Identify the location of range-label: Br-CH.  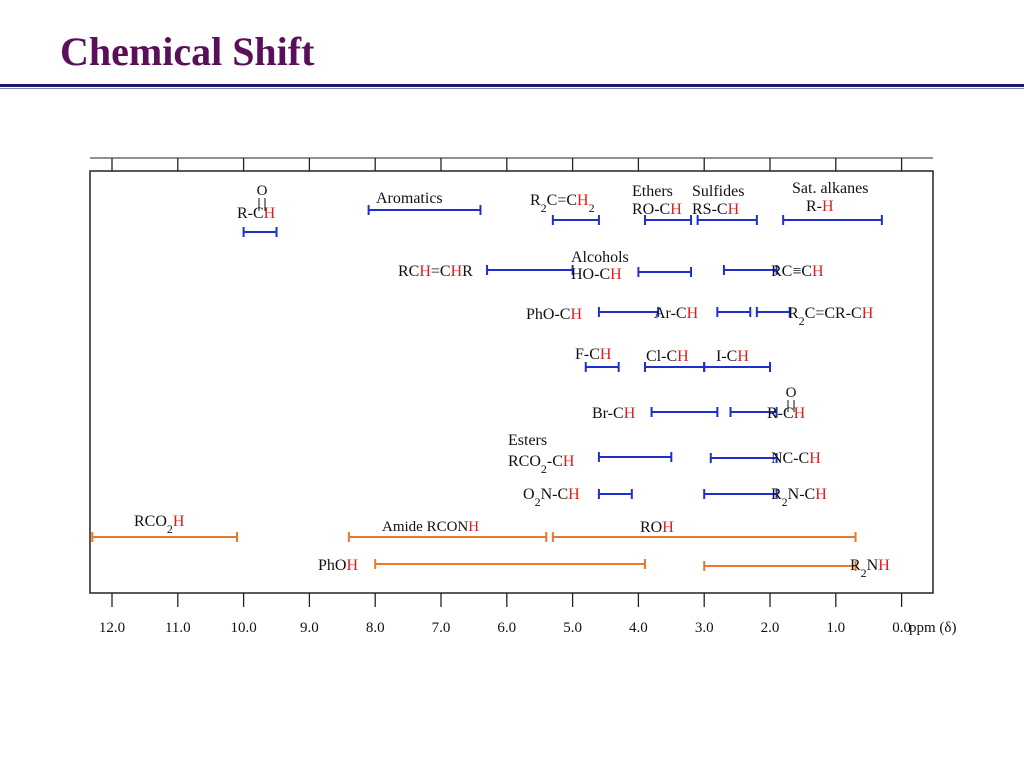
(614, 413).